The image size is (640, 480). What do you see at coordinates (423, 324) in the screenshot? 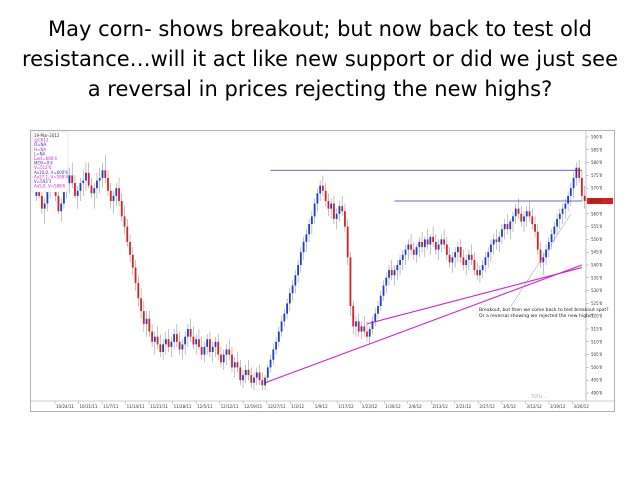
I see `support-trendline` at bounding box center [423, 324].